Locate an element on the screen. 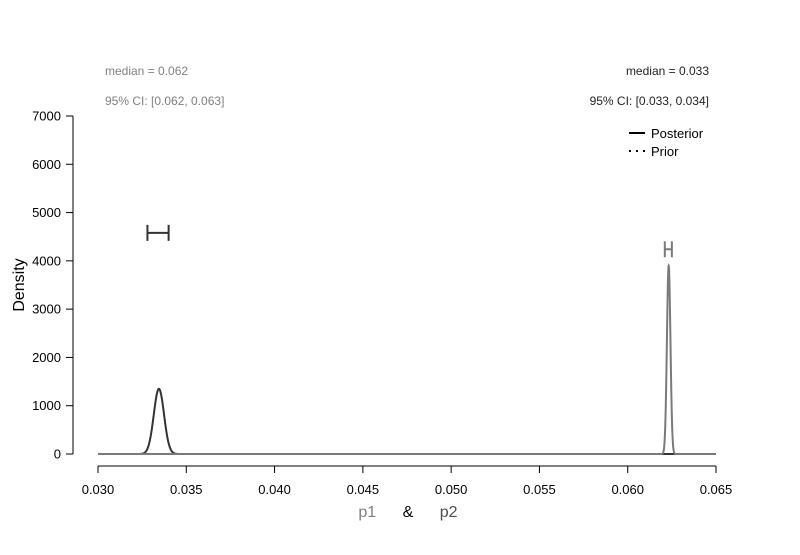  y-tick-label: 6000 is located at coordinates (46, 164).